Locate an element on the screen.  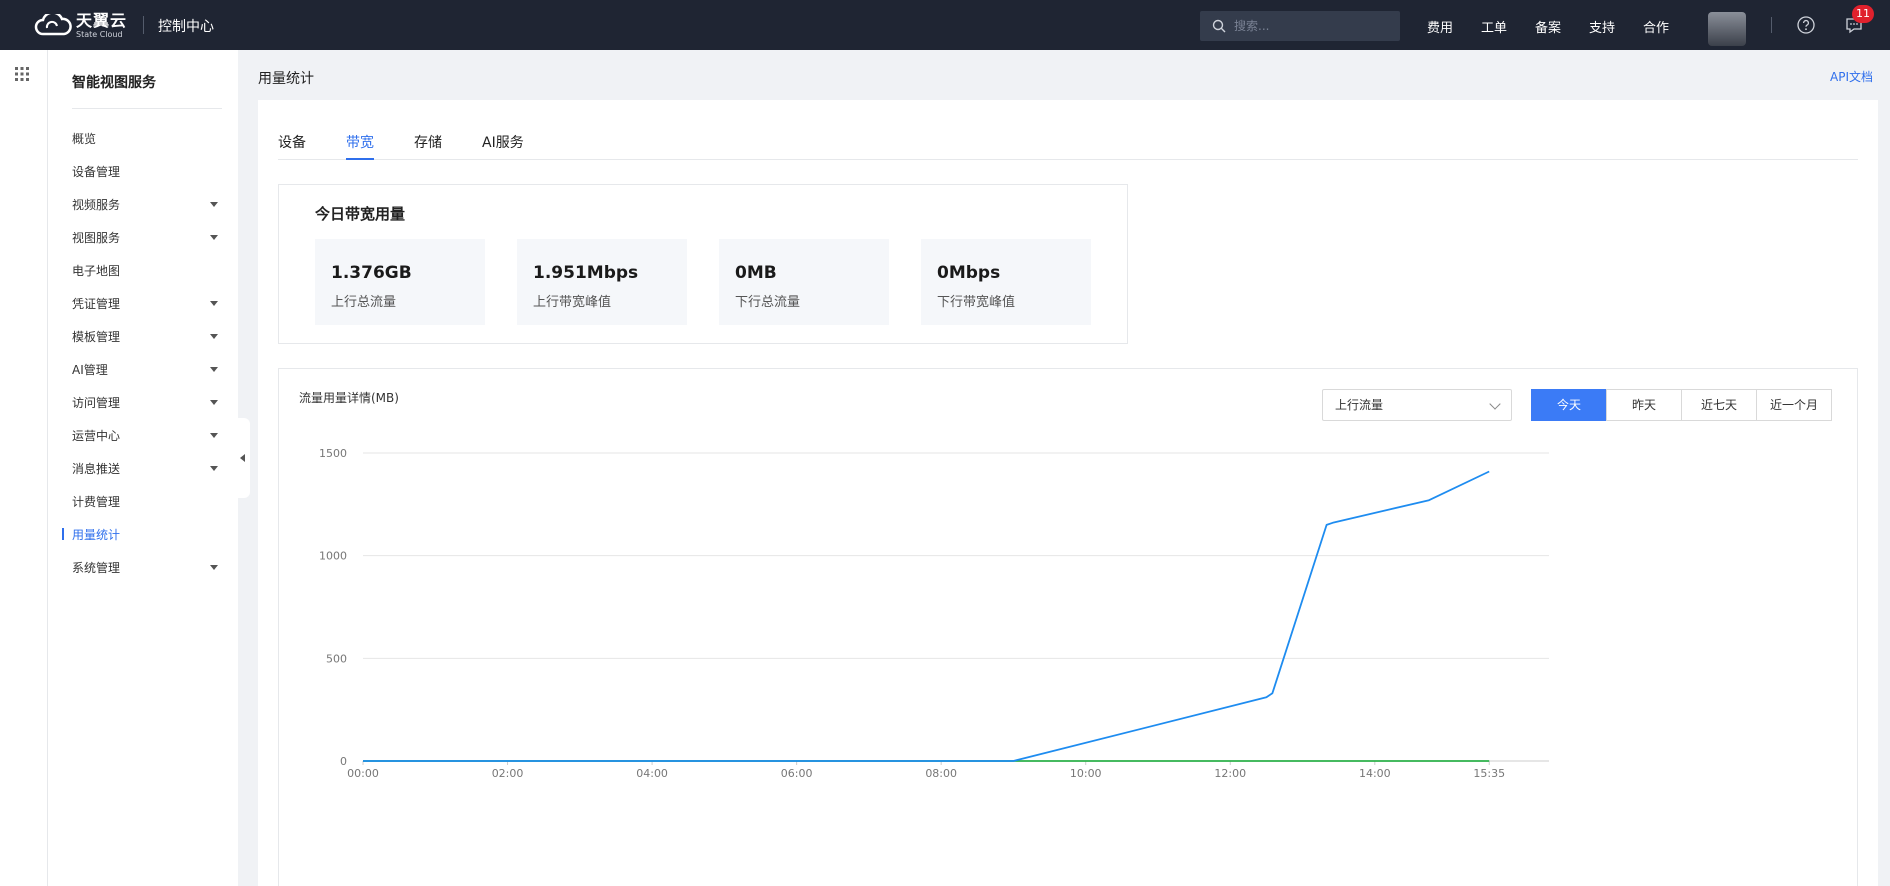
sidebar-item-label: 系统管理 is located at coordinates (96, 567).